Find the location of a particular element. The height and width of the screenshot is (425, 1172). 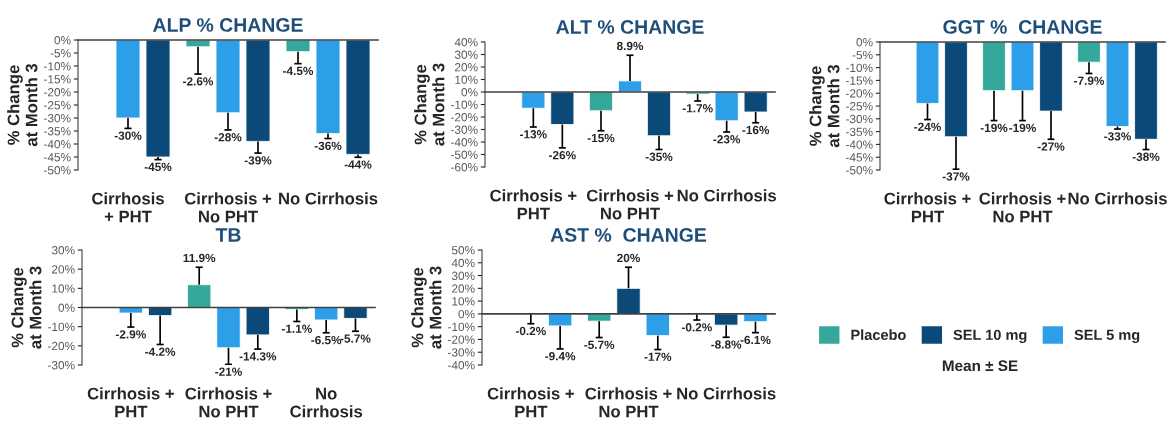

chart-title: ALT % CHANGE is located at coordinates (630, 27).